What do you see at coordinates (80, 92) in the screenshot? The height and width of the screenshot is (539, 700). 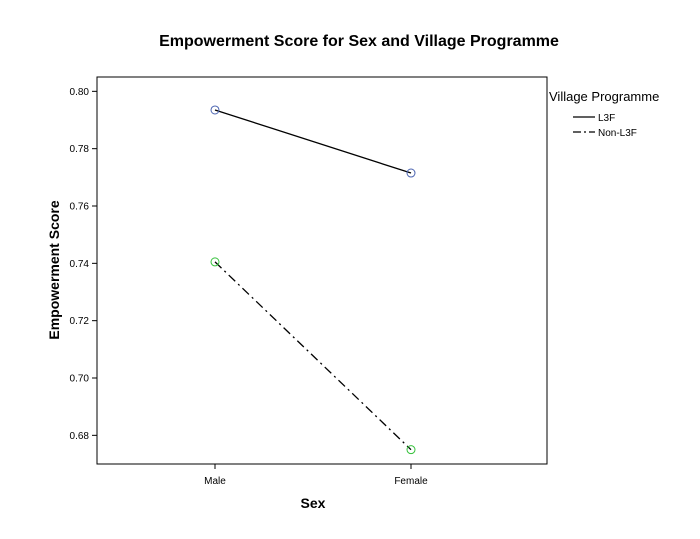 I see `y-tick-label: 0.80` at bounding box center [80, 92].